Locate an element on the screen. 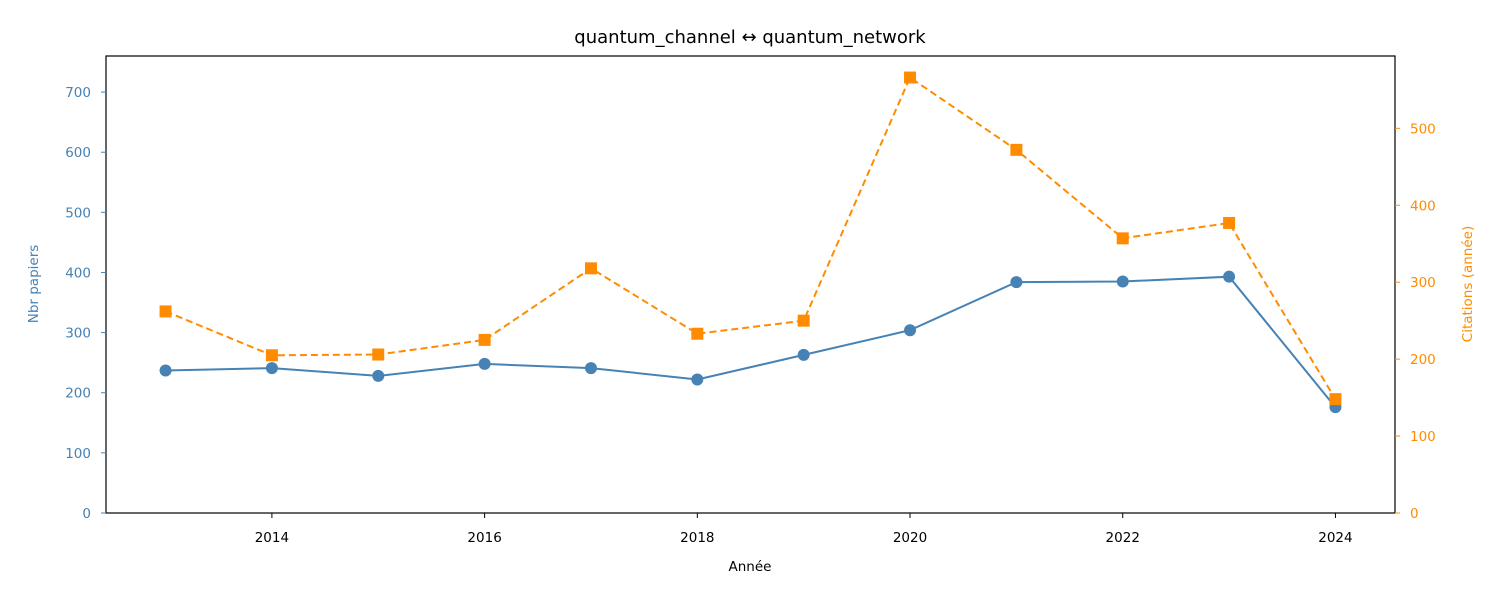 This screenshot has width=1500, height=600. x-tick-label: 2014 is located at coordinates (272, 538).